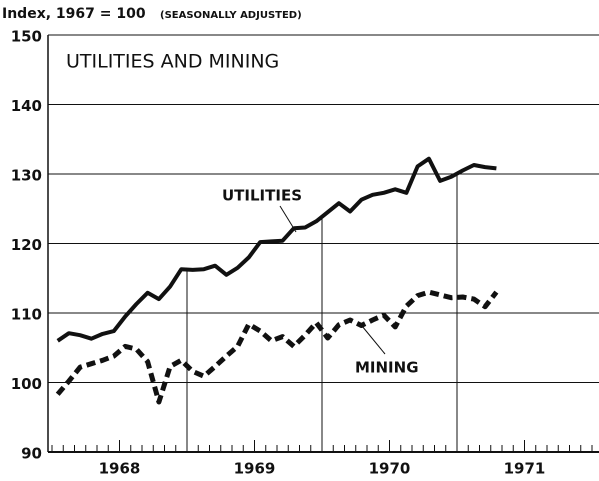 The height and width of the screenshot is (481, 599). What do you see at coordinates (26, 384) in the screenshot?
I see `y-tick-label: 100` at bounding box center [26, 384].